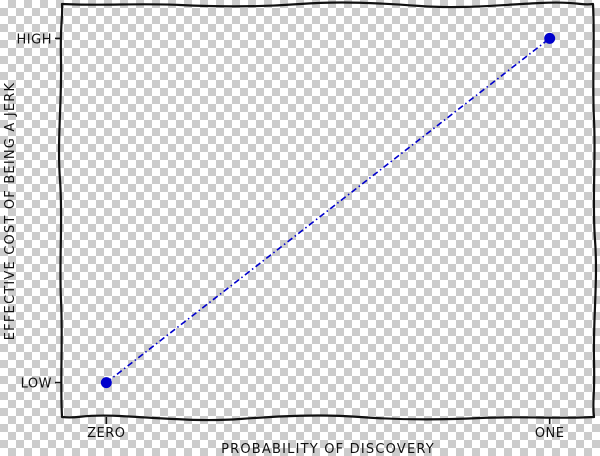 This screenshot has width=600, height=456. What do you see at coordinates (106, 433) in the screenshot?
I see `x-tick-label-0: ZERO` at bounding box center [106, 433].